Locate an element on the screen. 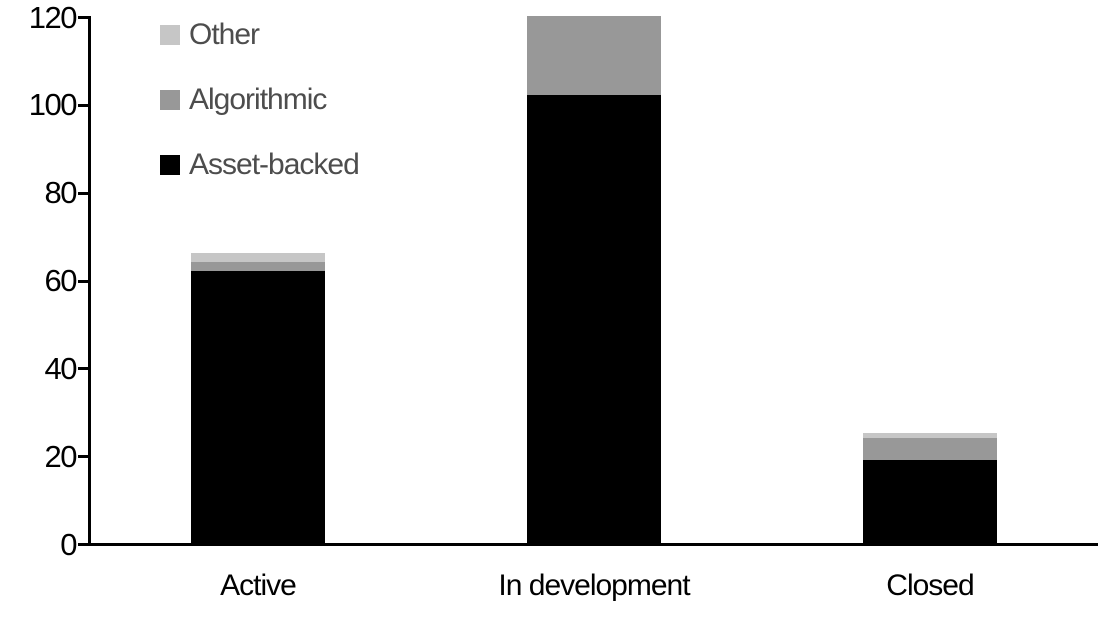 Image resolution: width=1102 pixels, height=618 pixels. y-tick-label-100: 100 is located at coordinates (53, 105).